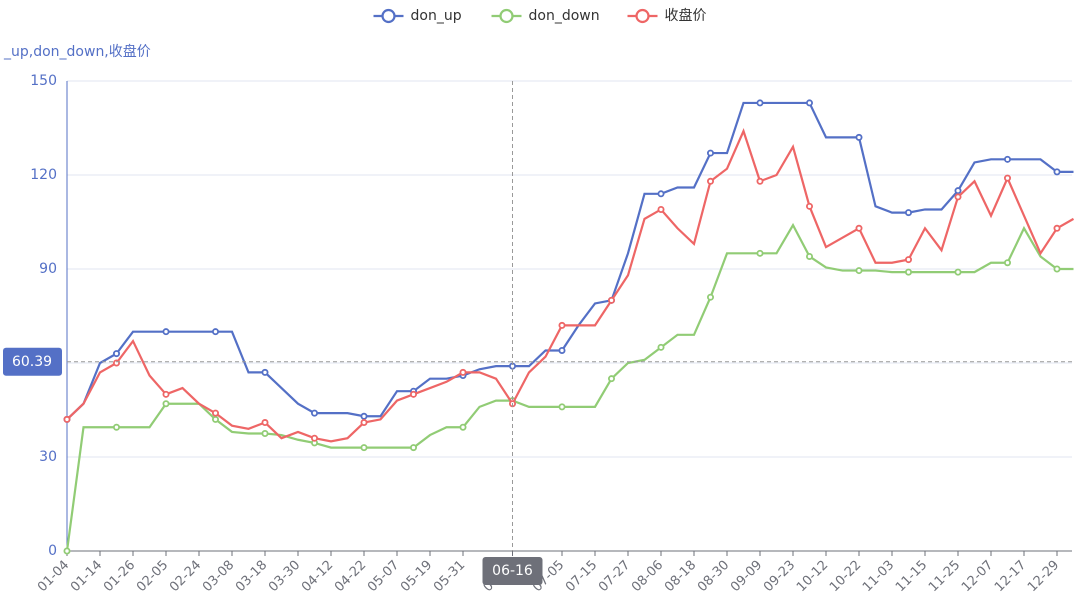 The width and height of the screenshot is (1092, 609). Describe the element at coordinates (812, 576) in the screenshot. I see `x-tick-label: 10-12` at that location.